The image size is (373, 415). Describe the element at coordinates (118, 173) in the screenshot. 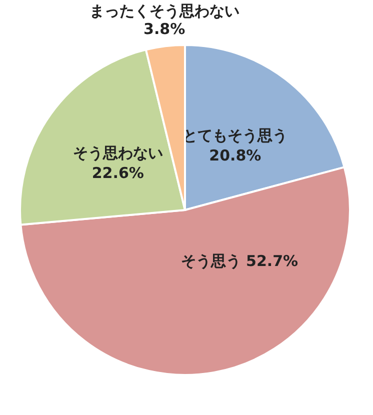

I see `data-label: 22.6%` at that location.